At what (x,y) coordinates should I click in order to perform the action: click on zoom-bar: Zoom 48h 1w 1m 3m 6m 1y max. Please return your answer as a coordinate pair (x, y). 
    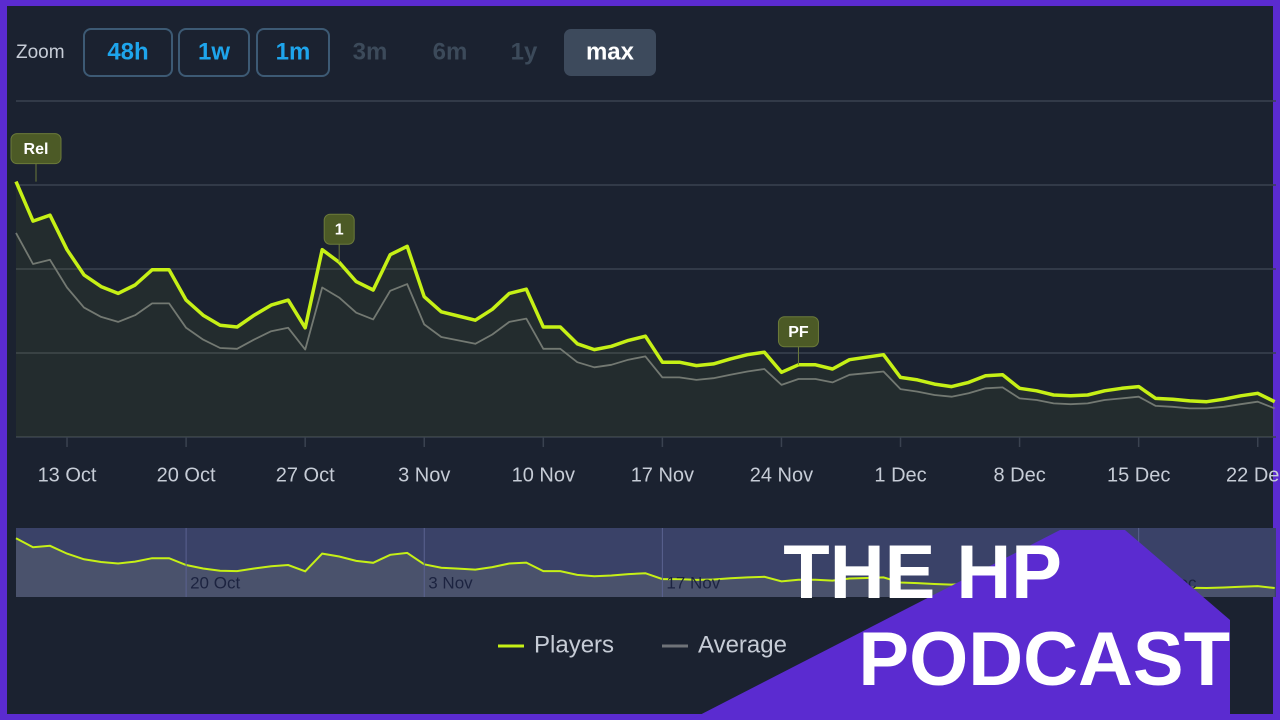
    Looking at the image, I should click on (336, 52).